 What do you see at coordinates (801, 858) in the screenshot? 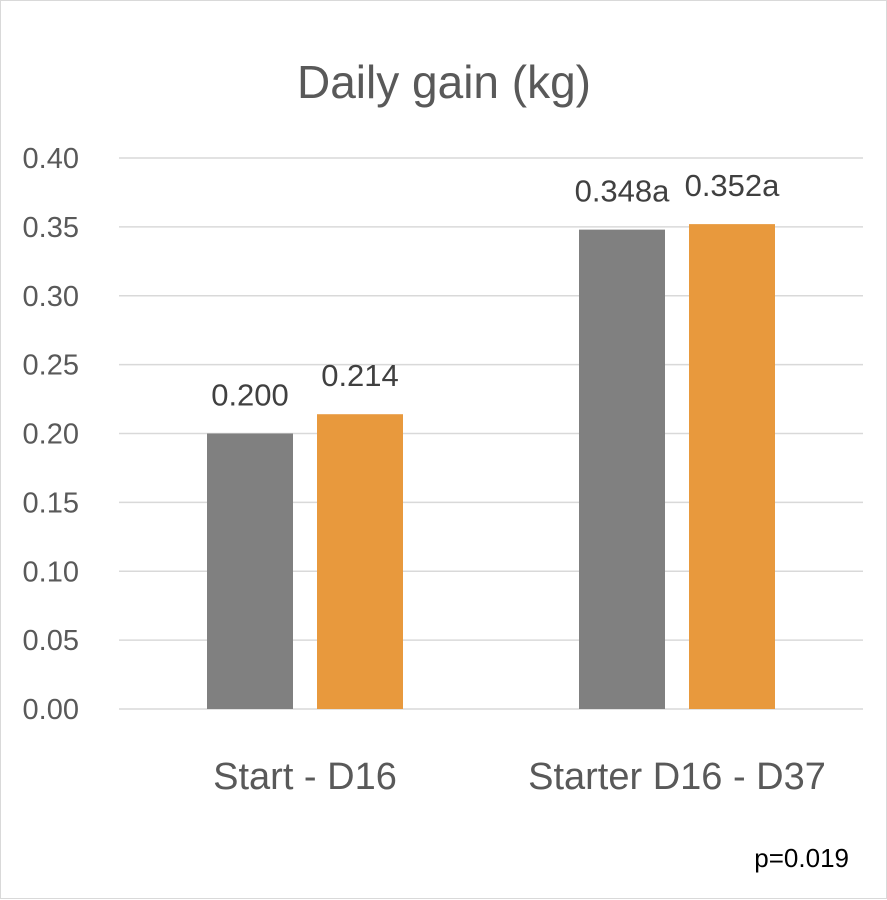
I see `p-value-annotation: p=0.019` at bounding box center [801, 858].